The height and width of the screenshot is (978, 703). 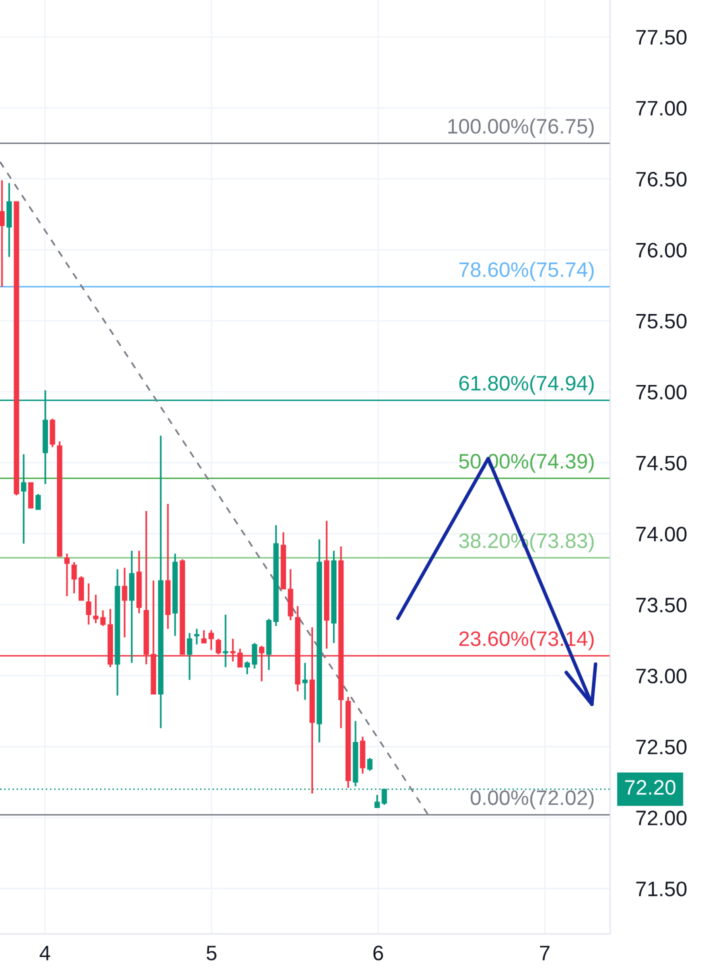 What do you see at coordinates (45, 953) in the screenshot?
I see `x-tick-label: 4` at bounding box center [45, 953].